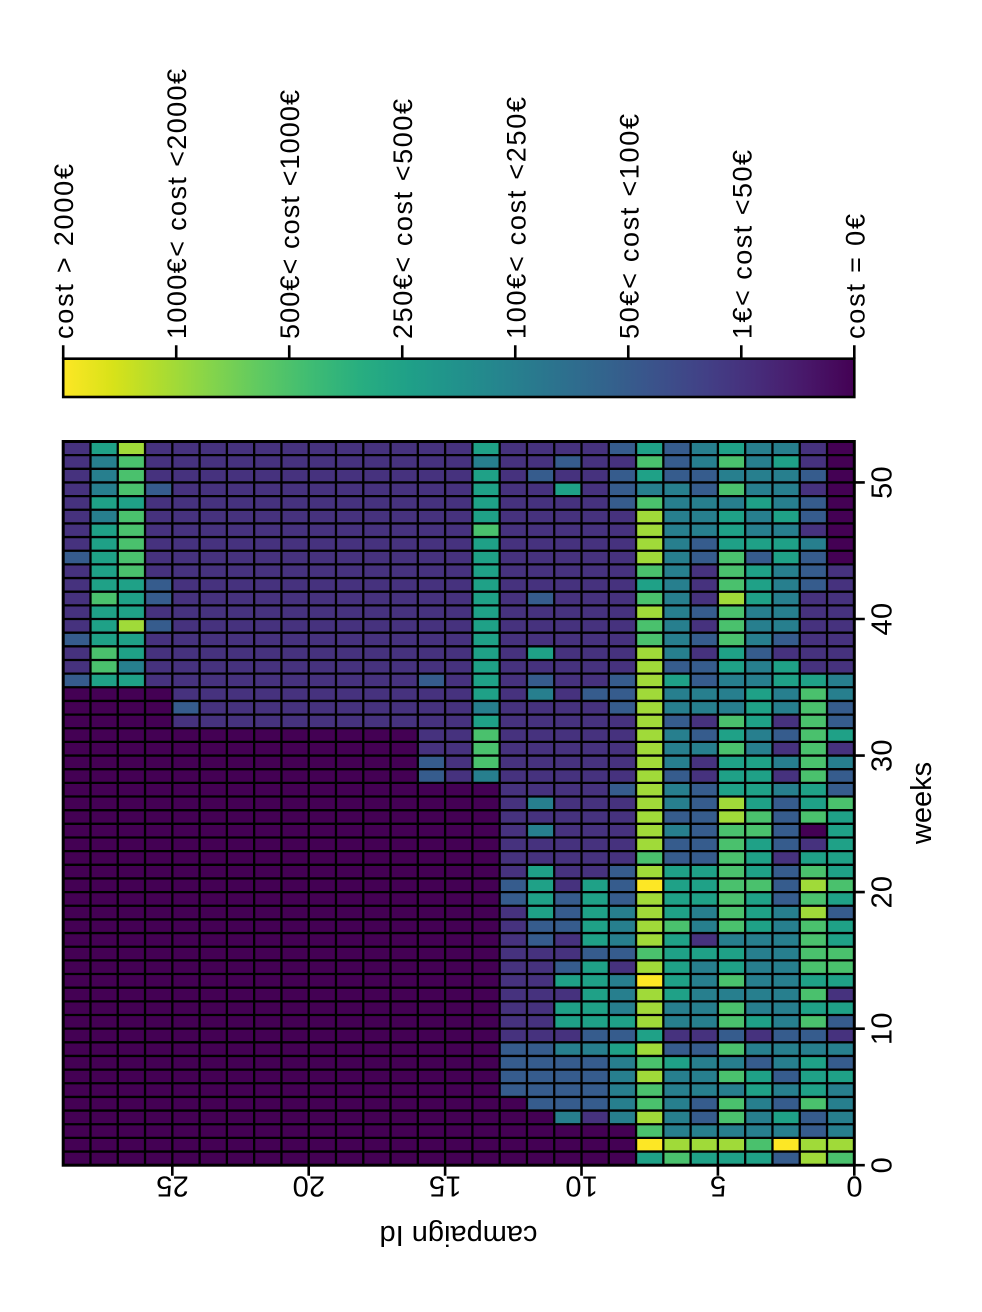 This screenshot has height=1312, width=982. I want to click on svg-text: 1€< cost <50€, so click(742, 244).